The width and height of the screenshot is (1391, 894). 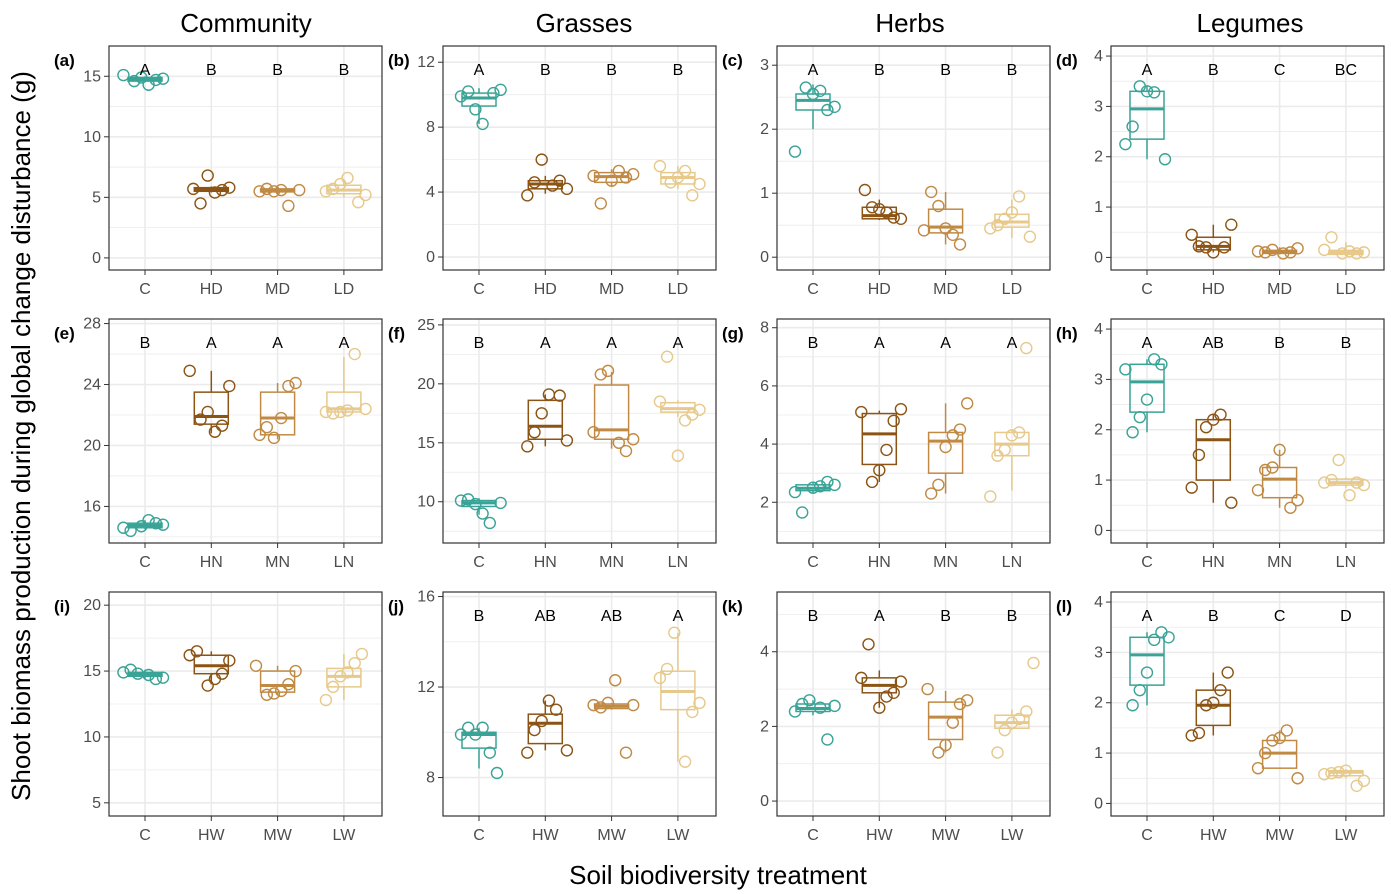 What do you see at coordinates (426, 502) in the screenshot?
I see `y-tick-label: 10` at bounding box center [426, 502].